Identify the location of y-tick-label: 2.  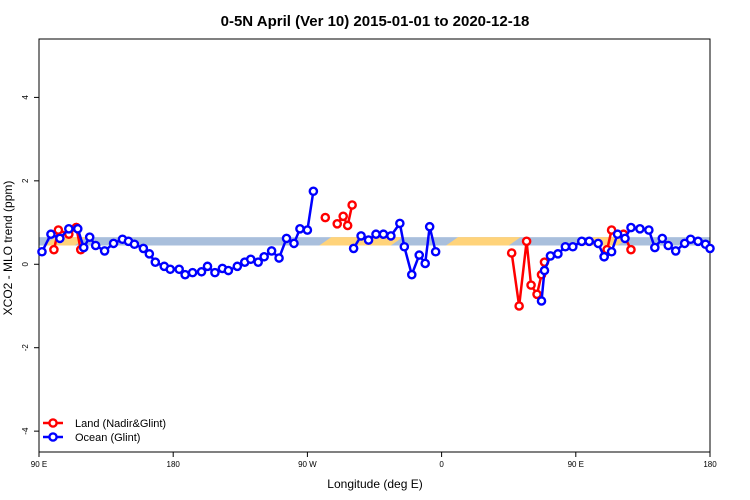
(25, 180).